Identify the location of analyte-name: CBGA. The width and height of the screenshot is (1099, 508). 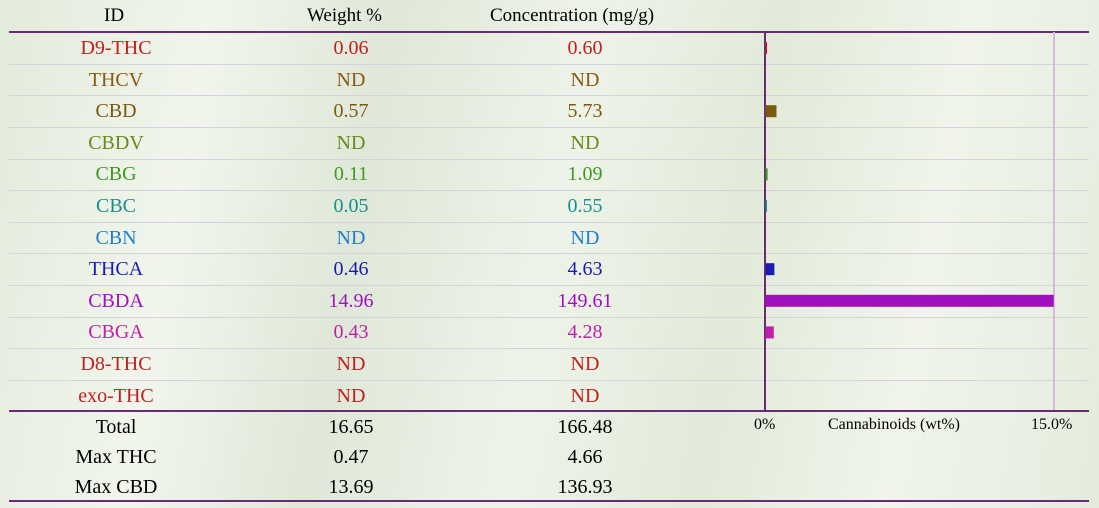
(116, 332).